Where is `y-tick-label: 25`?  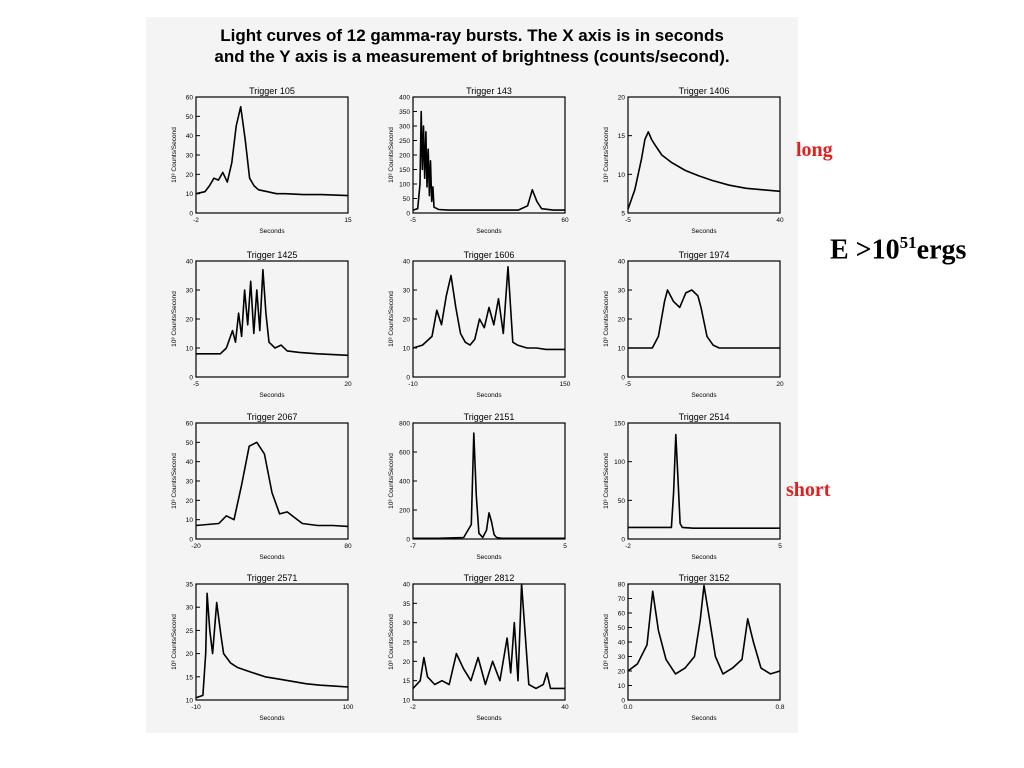 y-tick-label: 25 is located at coordinates (407, 643).